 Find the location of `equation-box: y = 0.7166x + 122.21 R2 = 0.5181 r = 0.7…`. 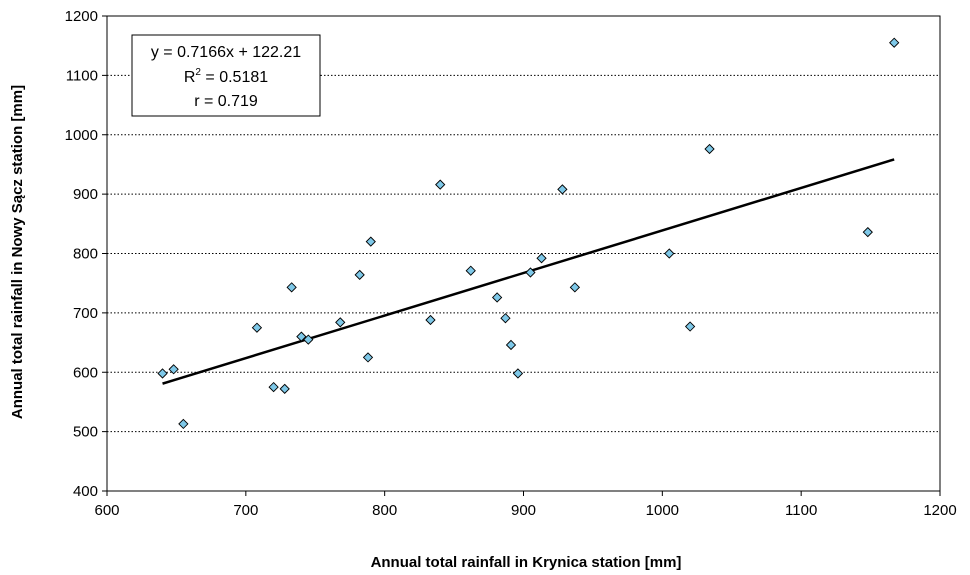

equation-box: y = 0.7166x + 122.21 R2 = 0.5181 r = 0.7… is located at coordinates (226, 75).